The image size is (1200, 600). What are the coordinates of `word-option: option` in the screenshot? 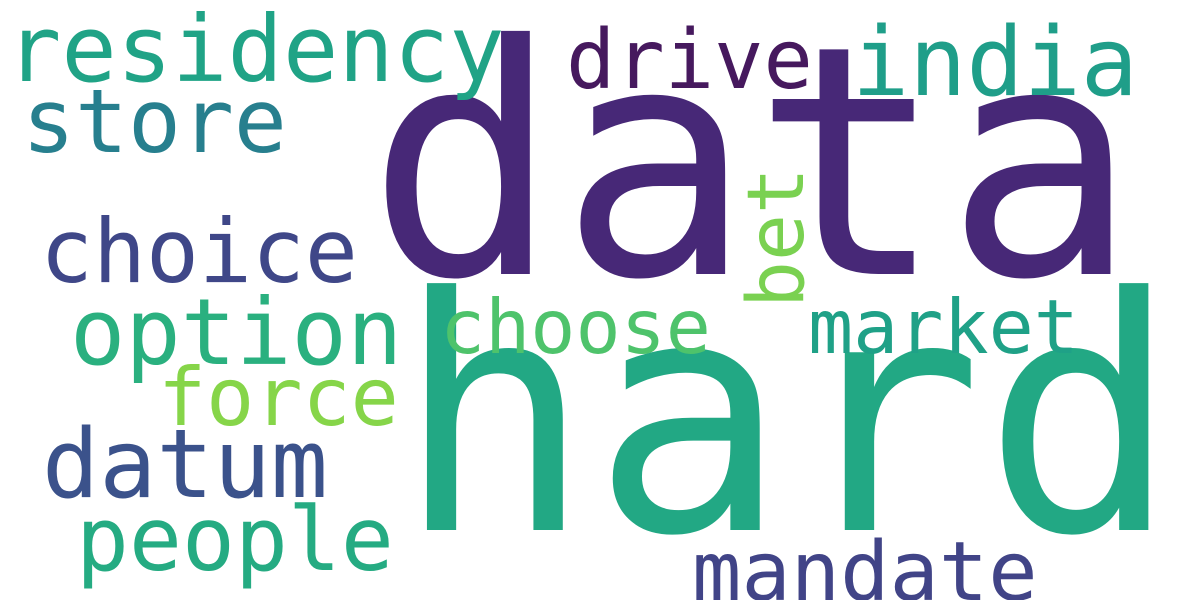 It's located at (236, 332).